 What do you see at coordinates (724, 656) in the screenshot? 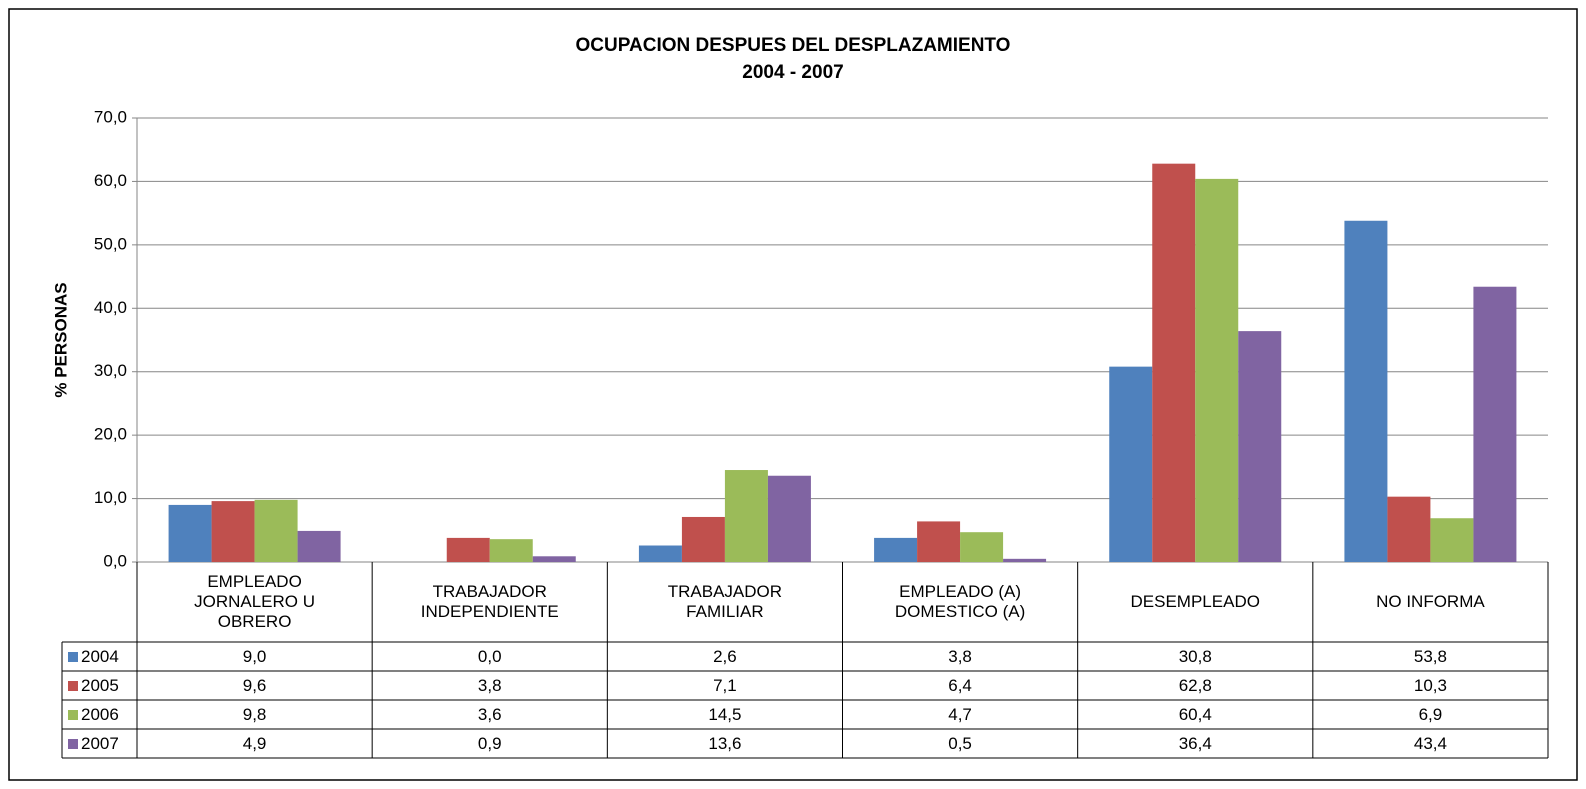
I see `table-value: 2,6` at bounding box center [724, 656].